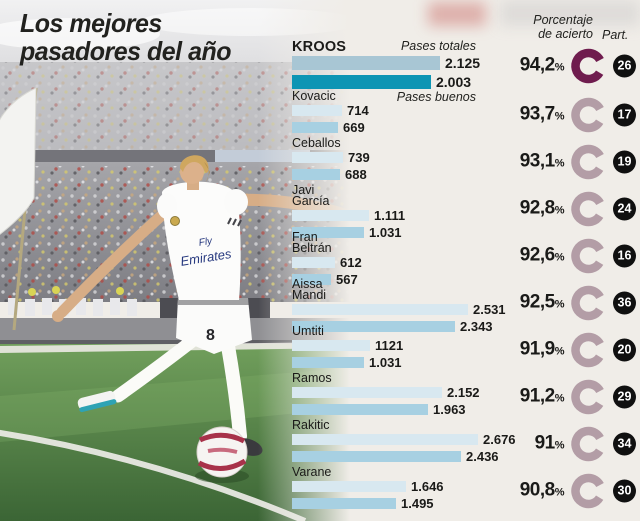 The height and width of the screenshot is (521, 640). Describe the element at coordinates (570, 13) in the screenshot. I see `crowd-blur-gray-blob` at that location.